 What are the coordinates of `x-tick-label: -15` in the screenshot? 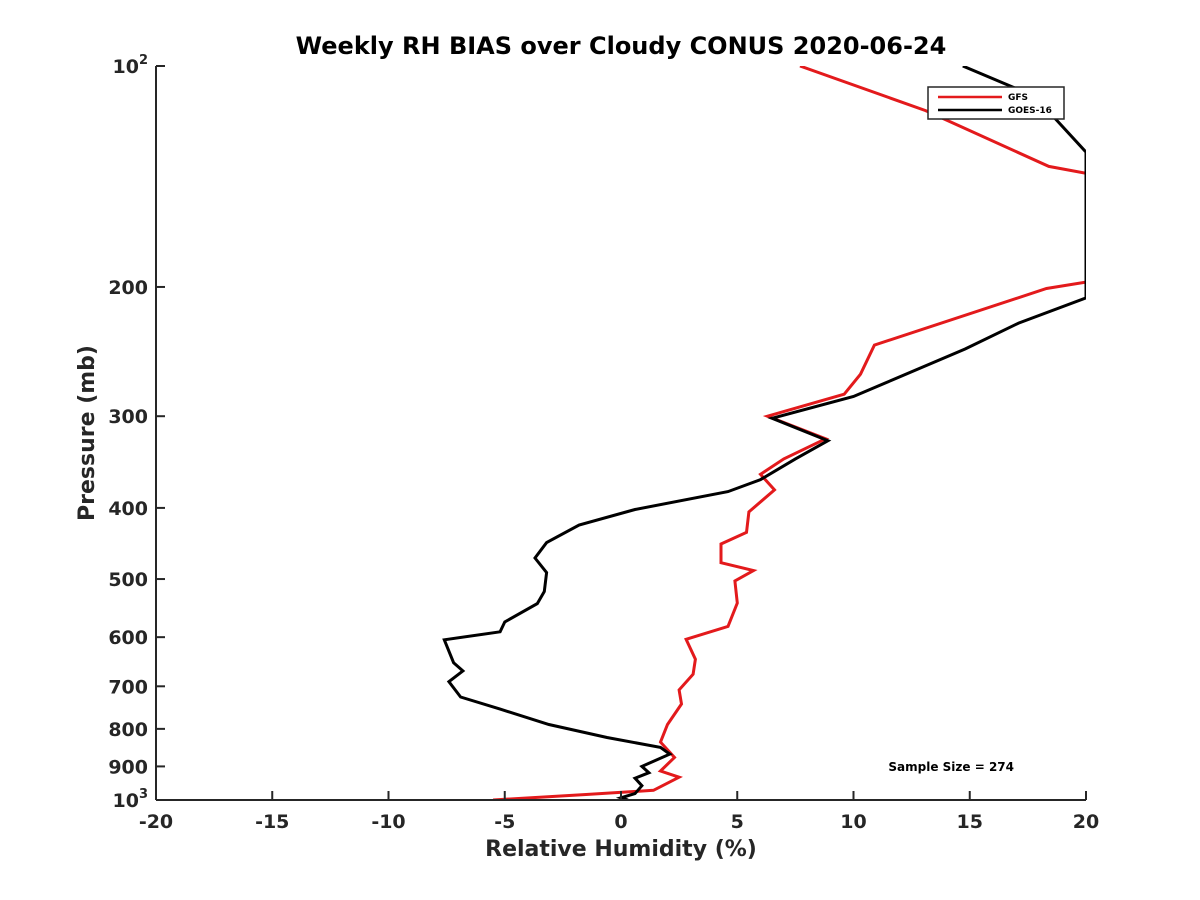 It's located at (272, 822).